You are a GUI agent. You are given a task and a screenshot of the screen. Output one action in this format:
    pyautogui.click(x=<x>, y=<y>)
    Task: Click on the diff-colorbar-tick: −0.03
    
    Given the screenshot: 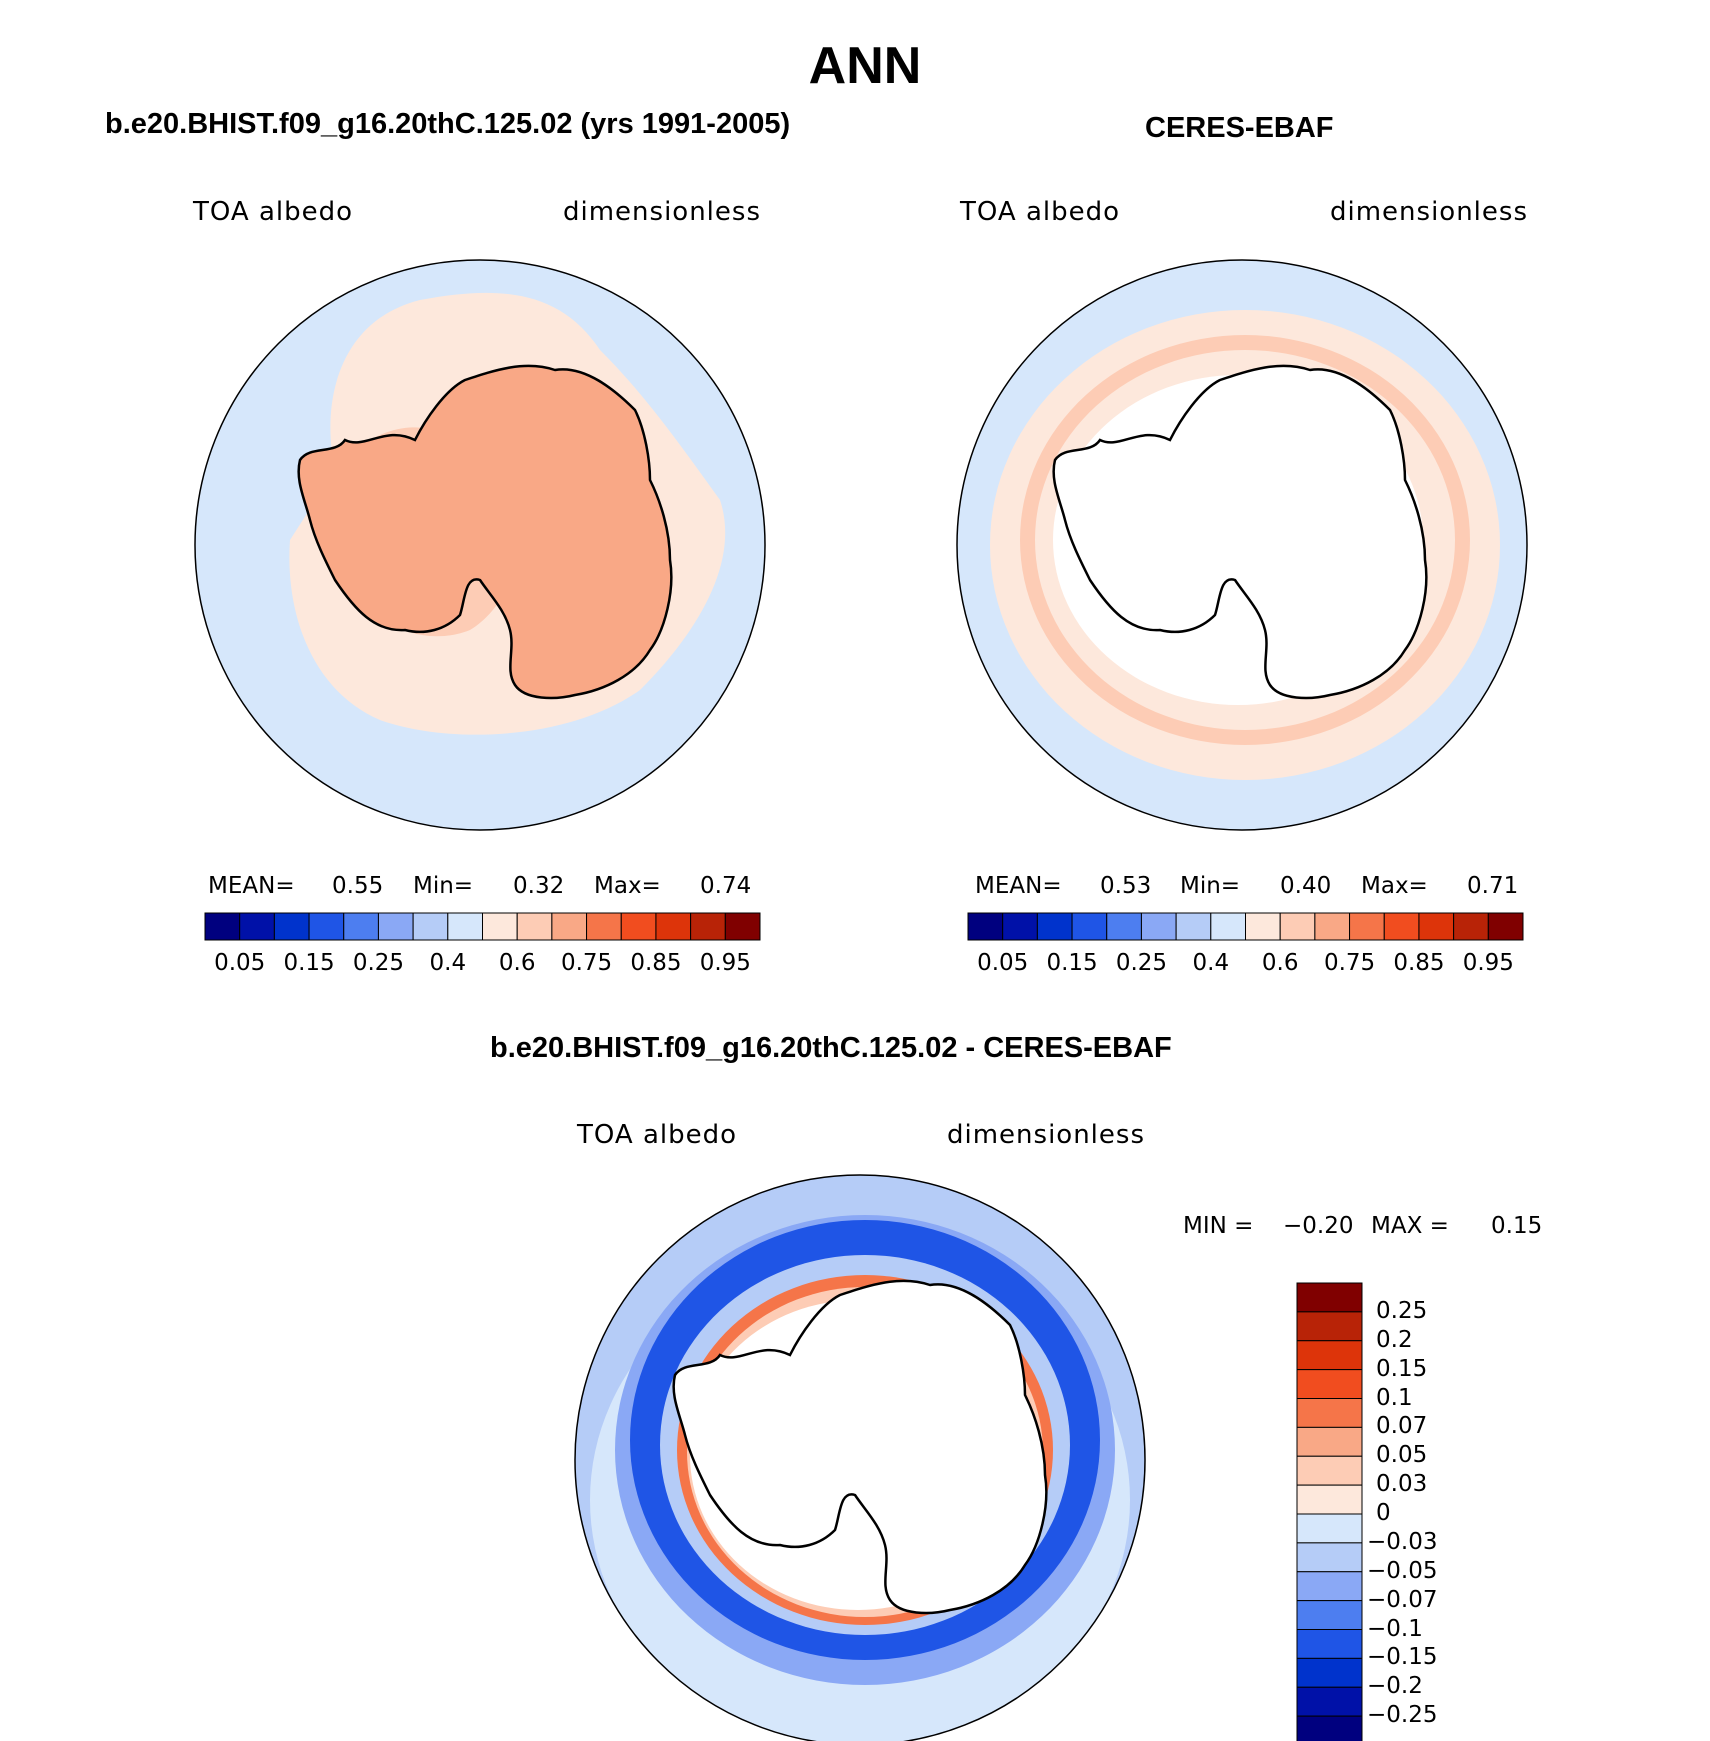 What is the action you would take?
    pyautogui.click(x=1402, y=1541)
    